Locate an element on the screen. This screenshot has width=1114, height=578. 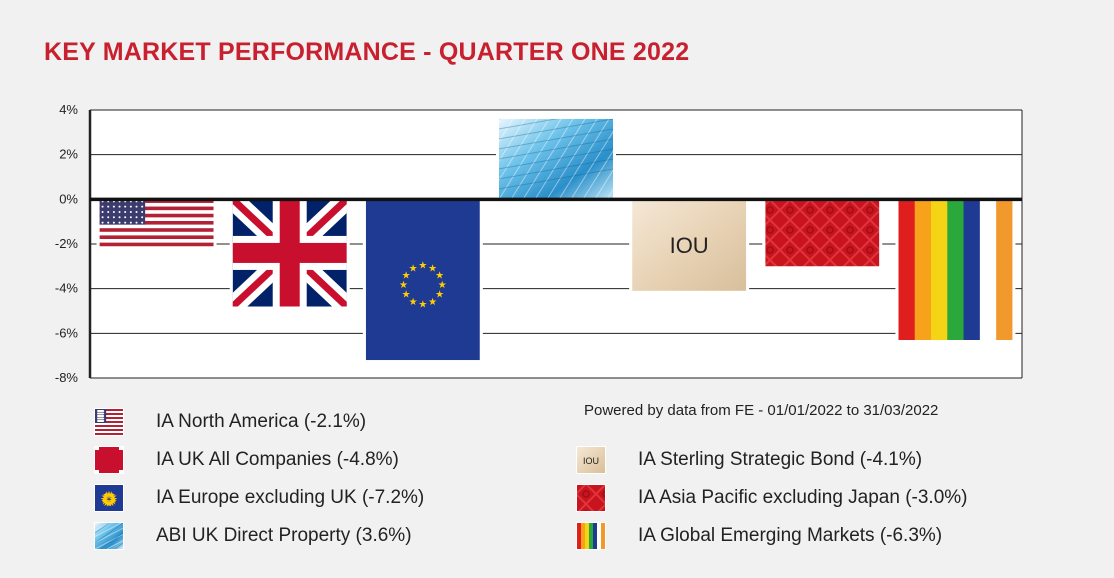
legend-item: ABI UK Direct Property (3.6%) is located at coordinates (253, 536).